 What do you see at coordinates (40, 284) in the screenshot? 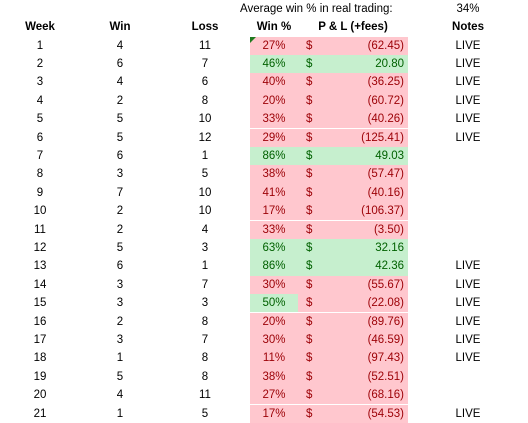
I see `week-cell: 14` at bounding box center [40, 284].